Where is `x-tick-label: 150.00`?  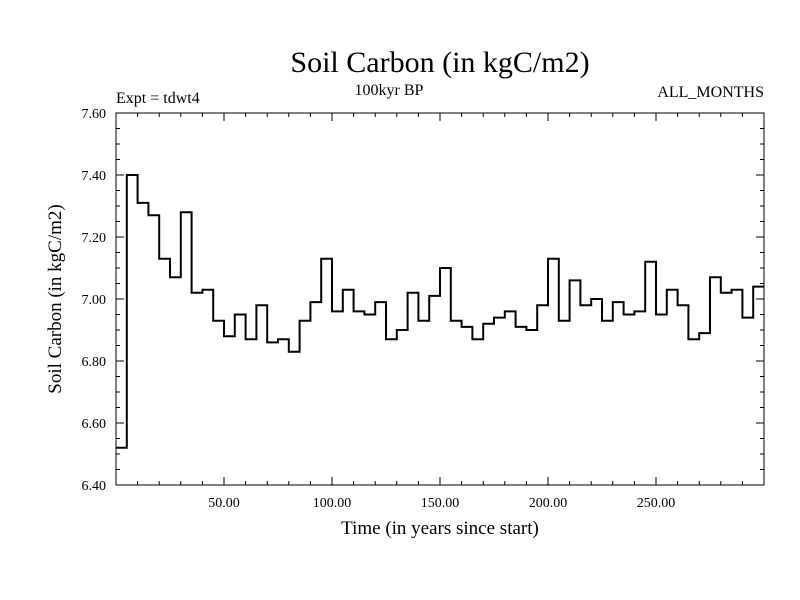 x-tick-label: 150.00 is located at coordinates (440, 503).